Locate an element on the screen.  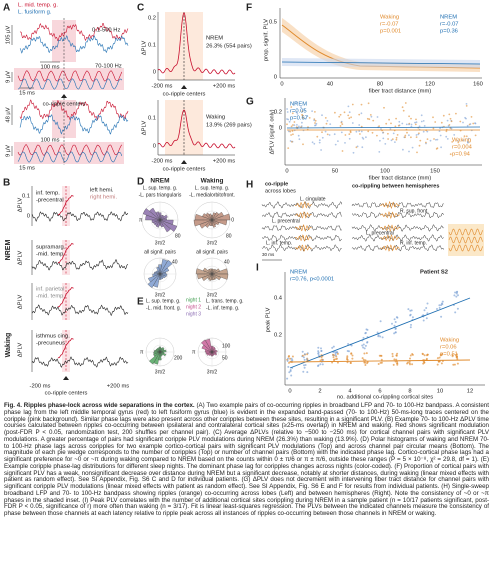
figure-text: L. sup. temp. g. is located at coordinates (160, 188).